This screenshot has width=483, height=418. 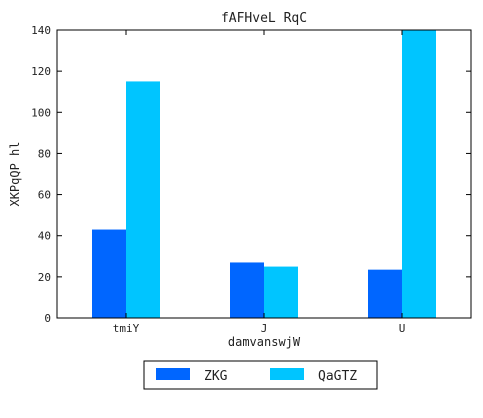 I want to click on legend-swatch-qagtz, so click(x=287, y=374).